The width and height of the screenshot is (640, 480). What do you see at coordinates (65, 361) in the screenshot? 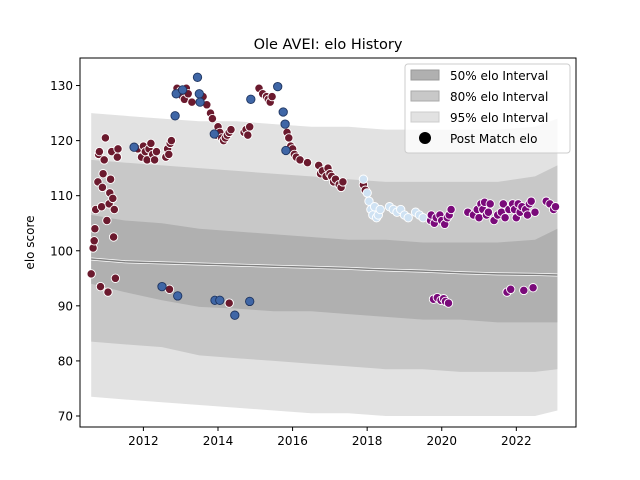
I see `y-tick-label: 80` at bounding box center [65, 361].